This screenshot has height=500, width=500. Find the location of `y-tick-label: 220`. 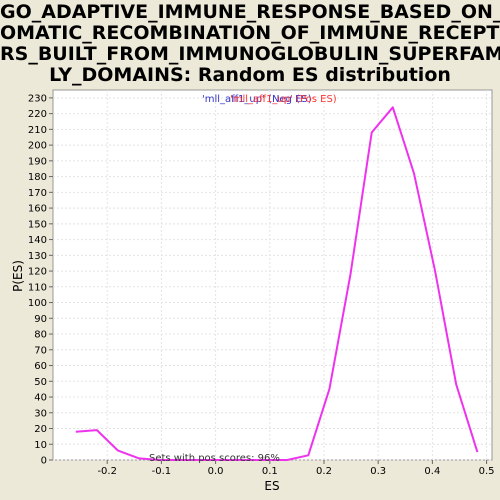

y-tick-label: 220 is located at coordinates (37, 114).